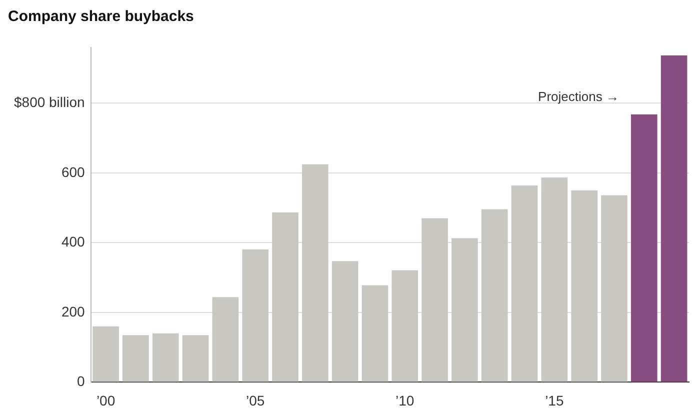  What do you see at coordinates (106, 400) in the screenshot?
I see `x-tick-label: ’00` at bounding box center [106, 400].